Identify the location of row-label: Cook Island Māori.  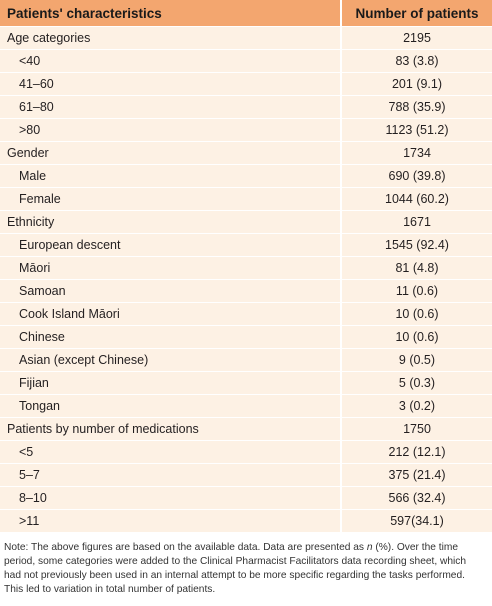
(170, 314).